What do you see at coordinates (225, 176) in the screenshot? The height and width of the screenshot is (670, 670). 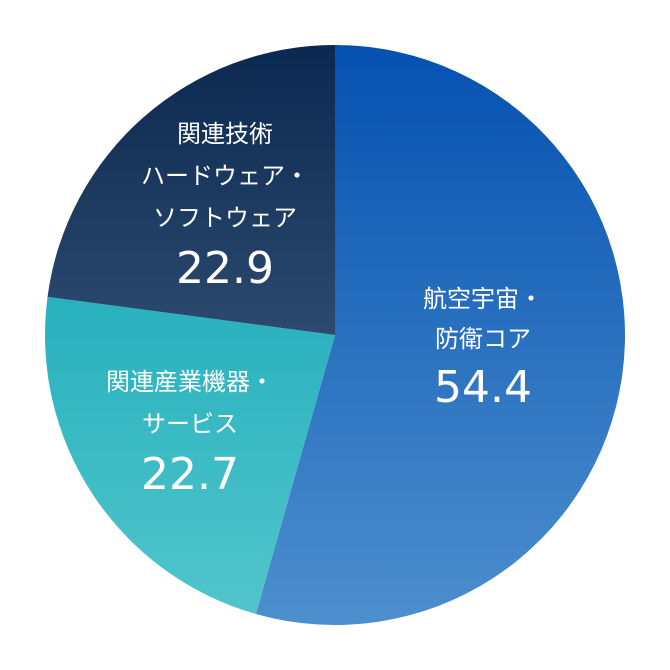 I see `slice-label: ハードウェア・` at bounding box center [225, 176].